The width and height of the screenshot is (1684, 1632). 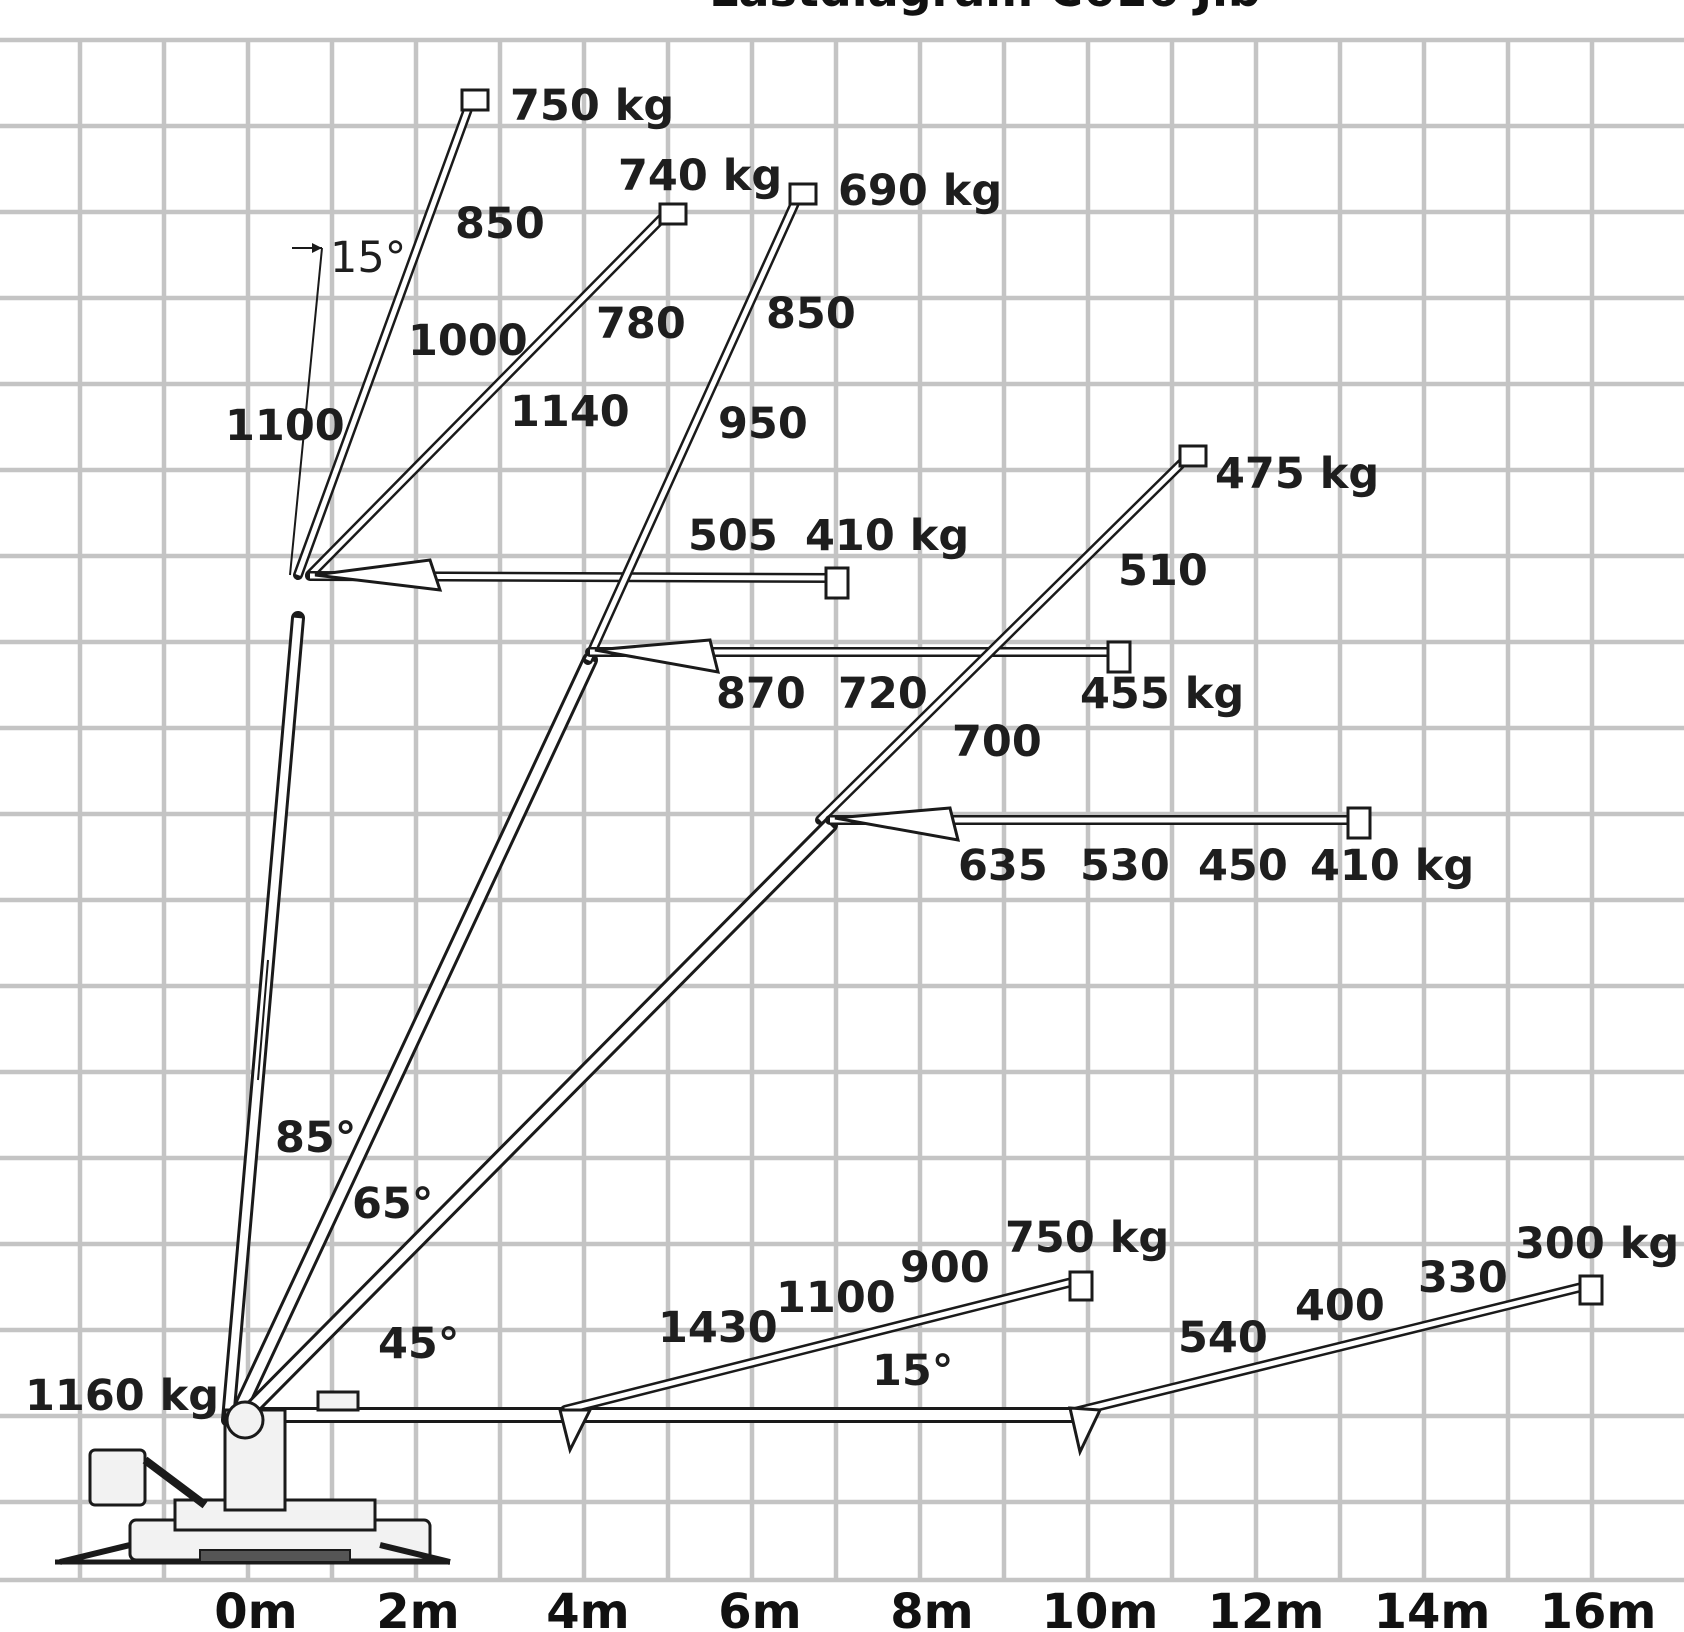 What do you see at coordinates (1125, 866) in the screenshot?
I see `load-45-h-530: 530` at bounding box center [1125, 866].